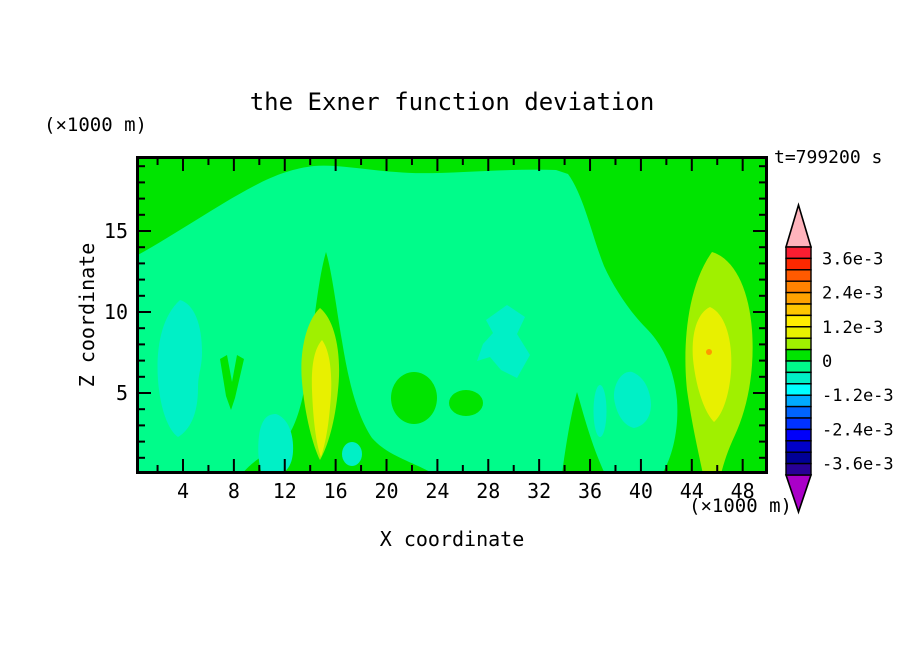 The width and height of the screenshot is (904, 654). I want to click on colorbar-tick-label: 3.6e-3, so click(852, 259).